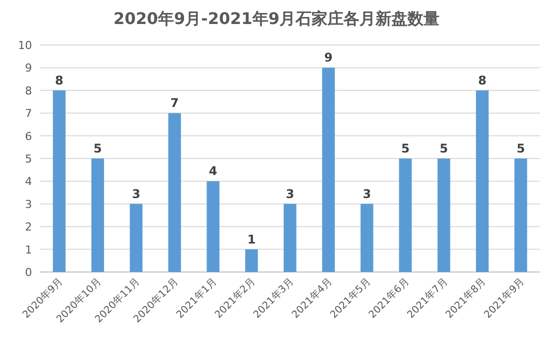 This screenshot has width=553, height=343. I want to click on y-tick-label: 2, so click(28, 227).